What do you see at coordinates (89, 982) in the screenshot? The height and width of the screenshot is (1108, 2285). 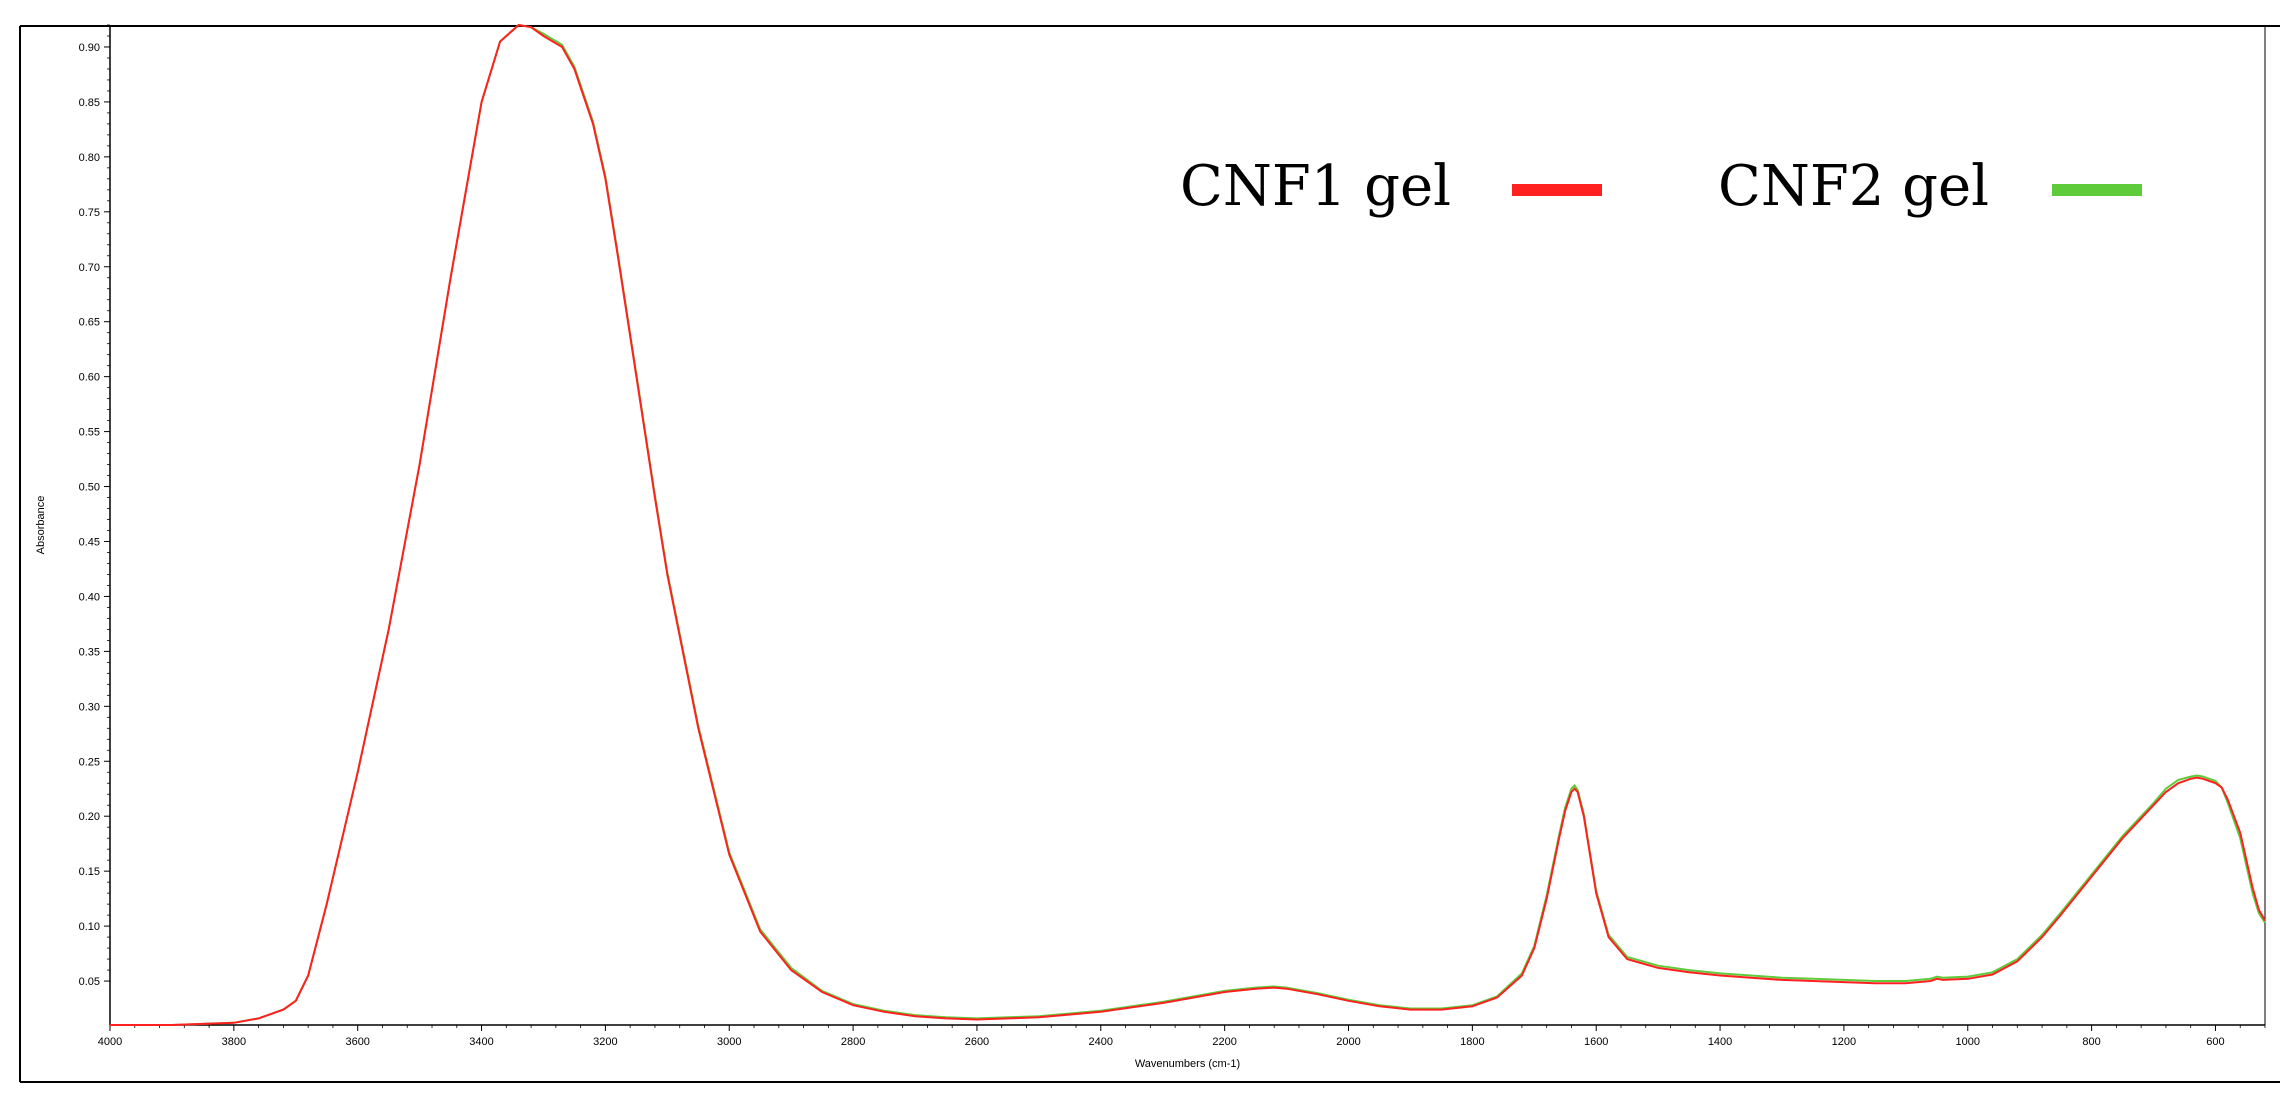 I see `y-tick-label: 0.05` at bounding box center [89, 982].